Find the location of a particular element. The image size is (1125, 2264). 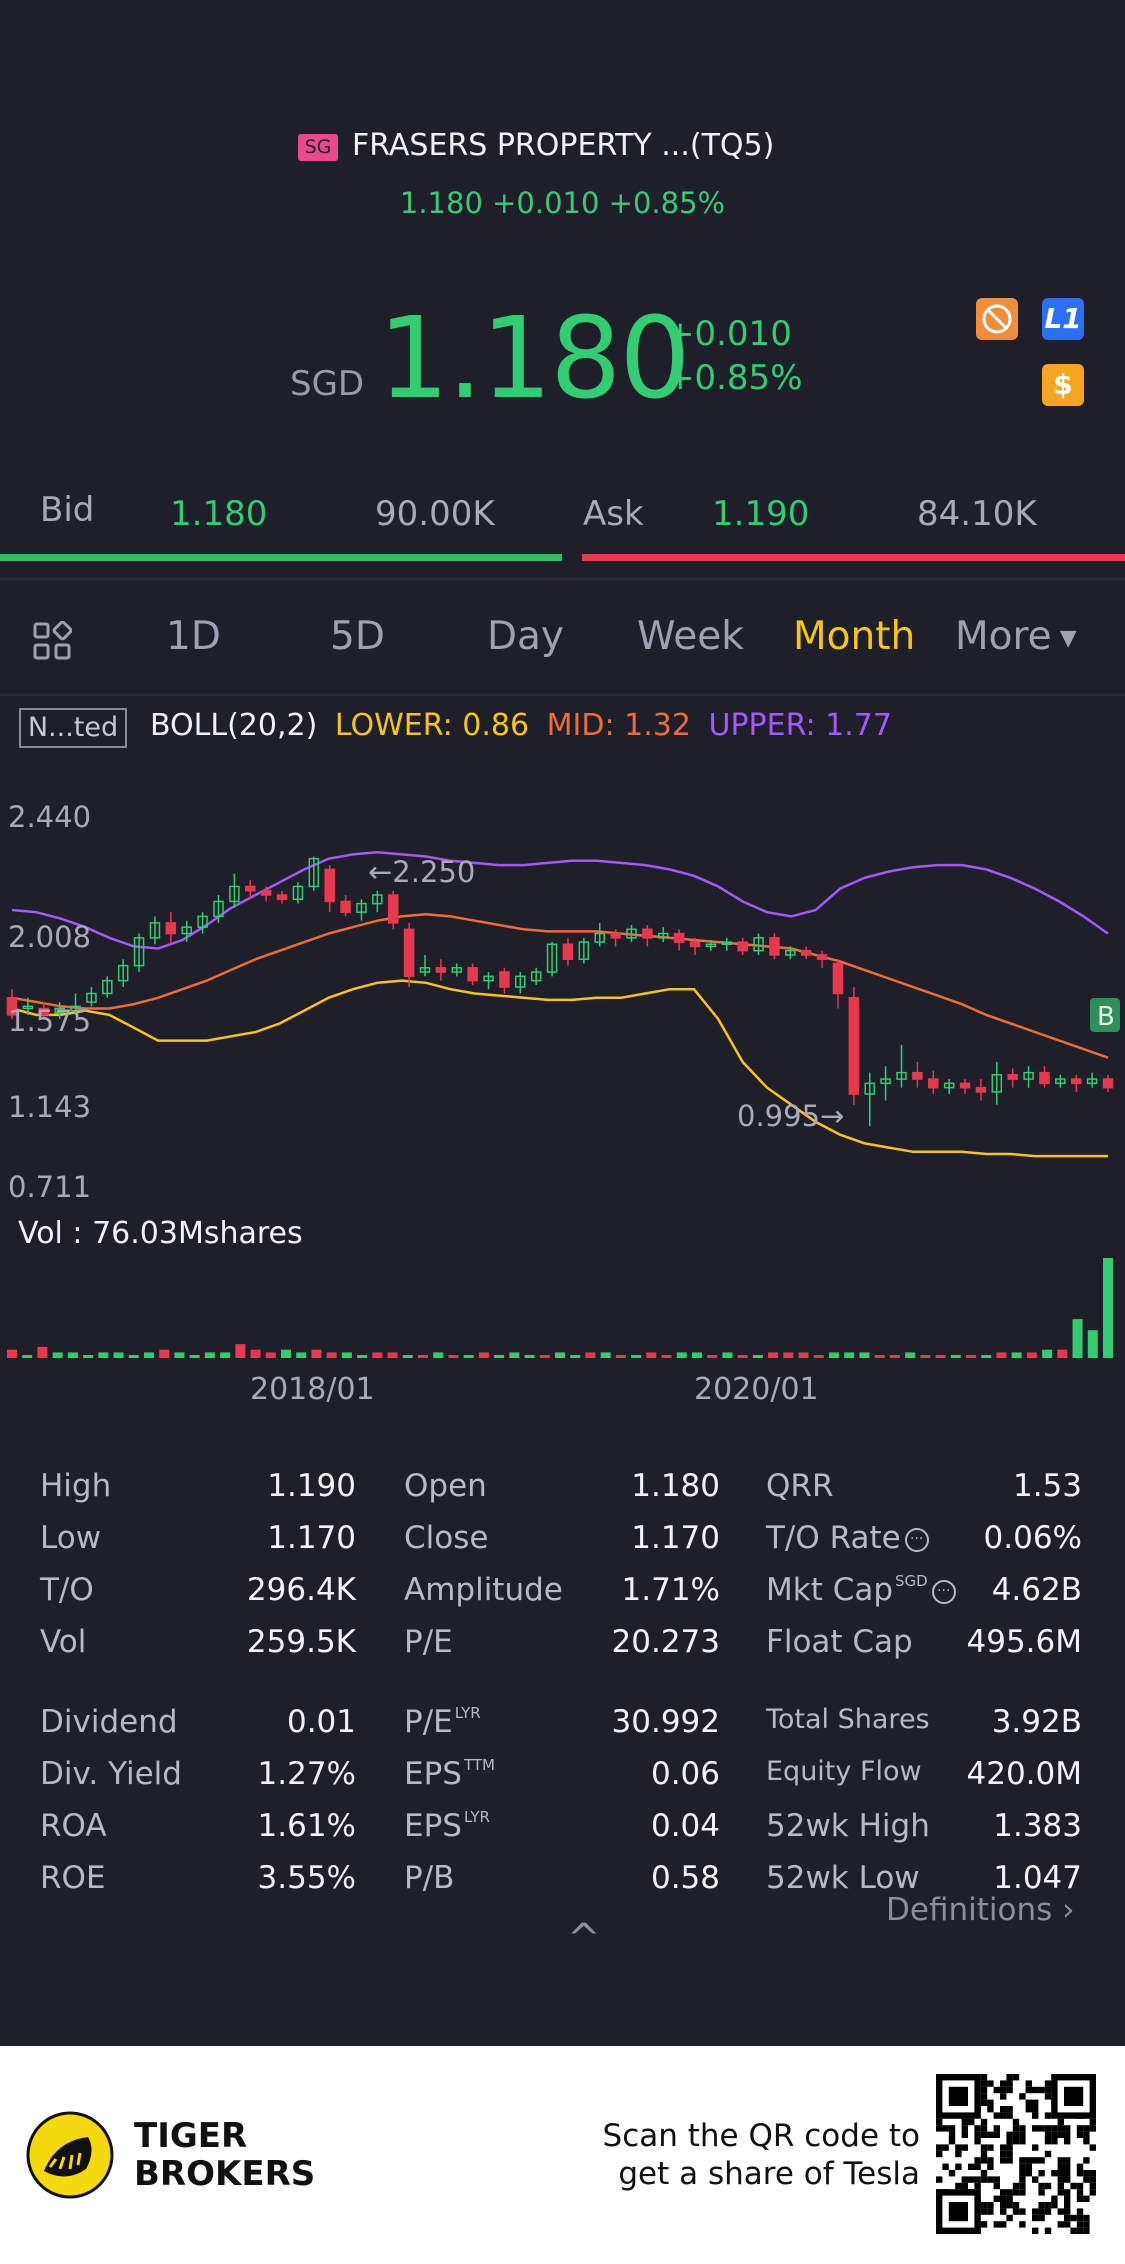

dollar-icon: $ is located at coordinates (1063, 385).